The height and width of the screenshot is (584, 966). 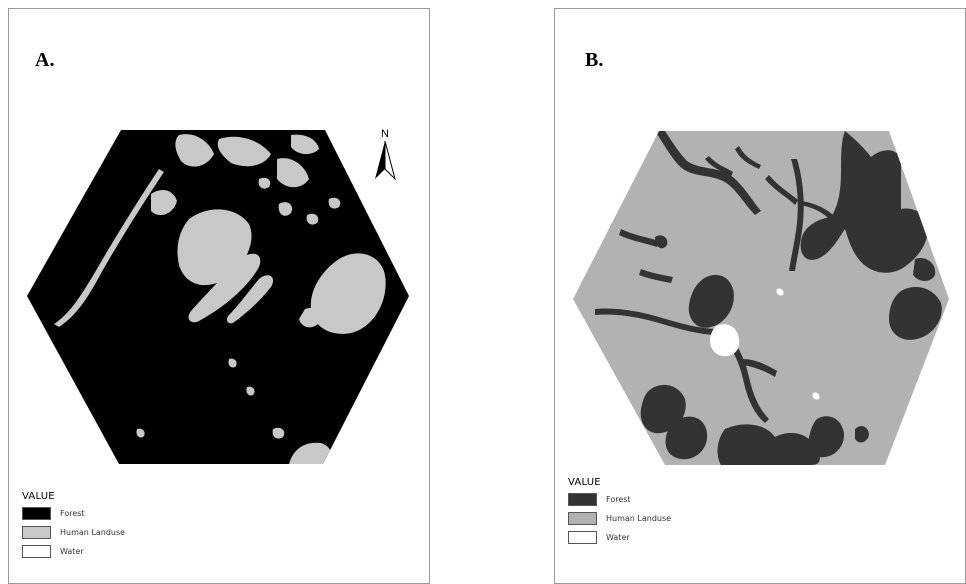 I want to click on river-streak, so click(x=109, y=248).